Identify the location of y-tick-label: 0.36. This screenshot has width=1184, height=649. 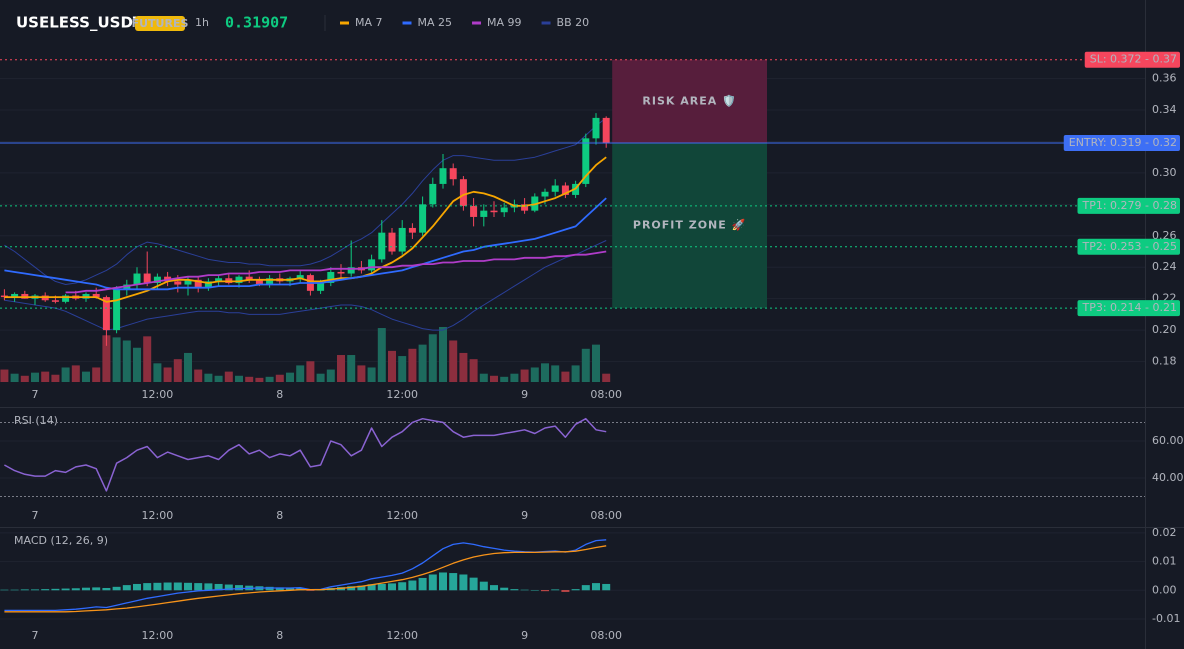
(1164, 78).